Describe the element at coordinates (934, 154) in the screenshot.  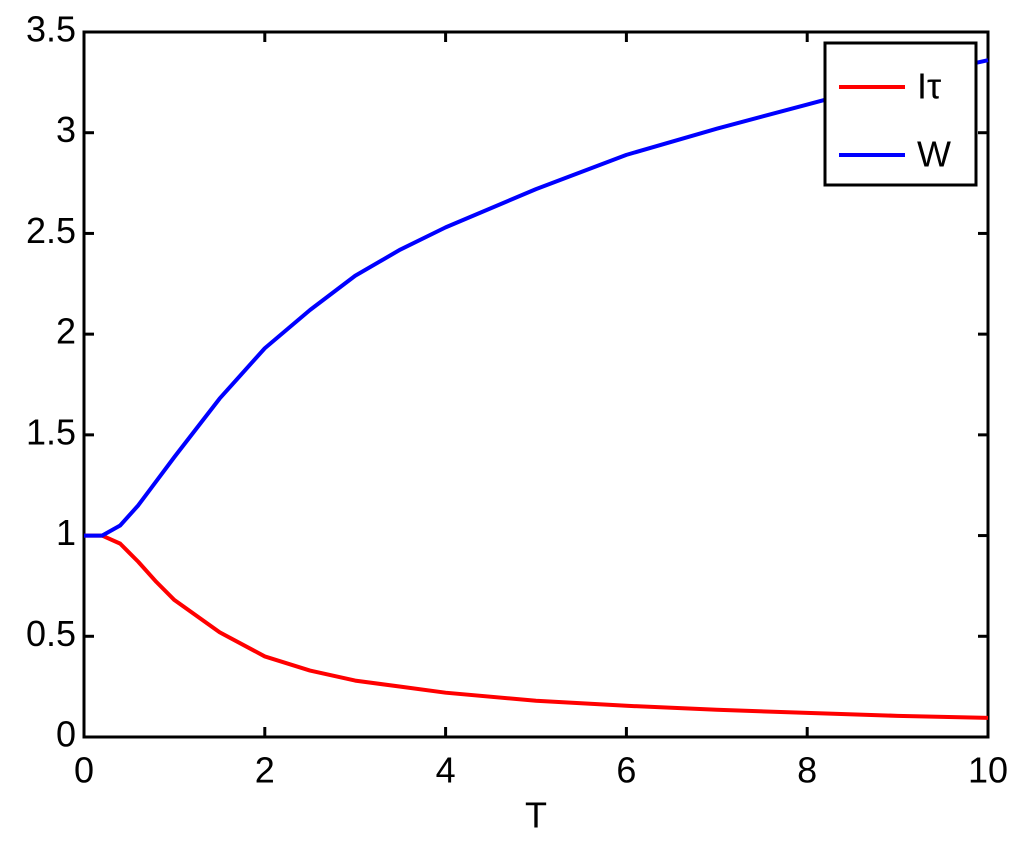
I see `legend-label: W` at that location.